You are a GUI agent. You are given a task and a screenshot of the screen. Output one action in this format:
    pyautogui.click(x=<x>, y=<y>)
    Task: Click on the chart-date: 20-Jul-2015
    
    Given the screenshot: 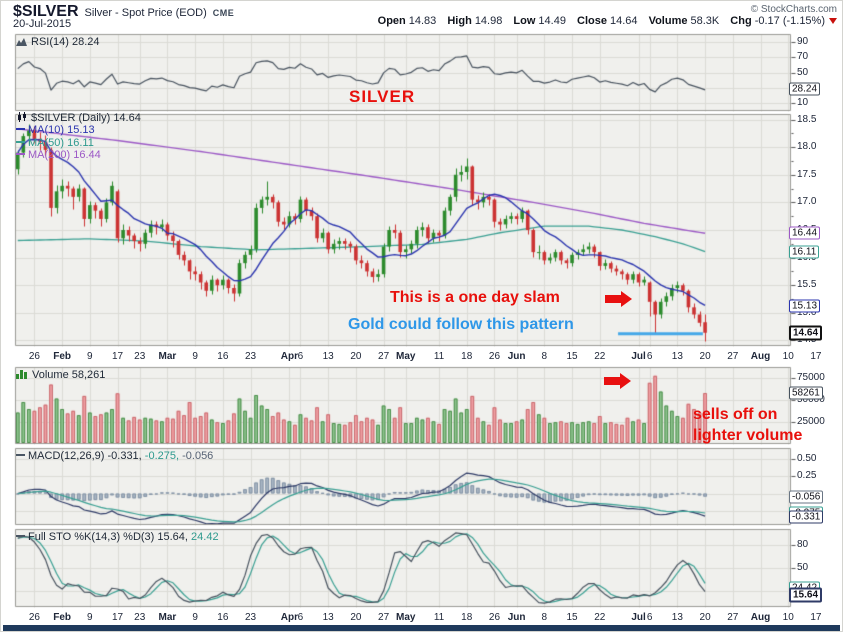 What is the action you would take?
    pyautogui.click(x=42, y=24)
    